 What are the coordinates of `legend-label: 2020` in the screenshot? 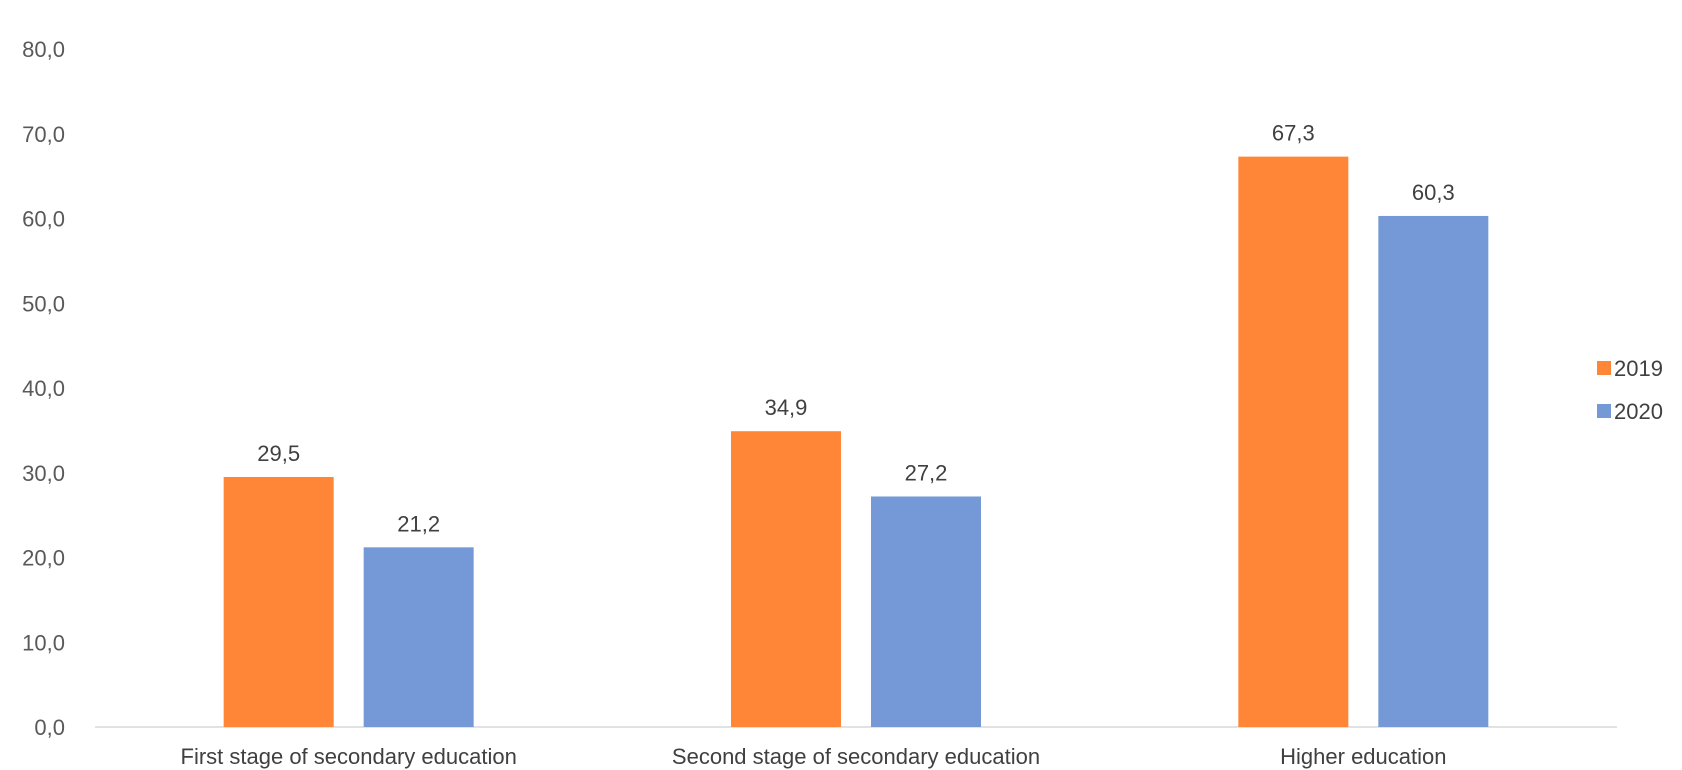 It's located at (1638, 411).